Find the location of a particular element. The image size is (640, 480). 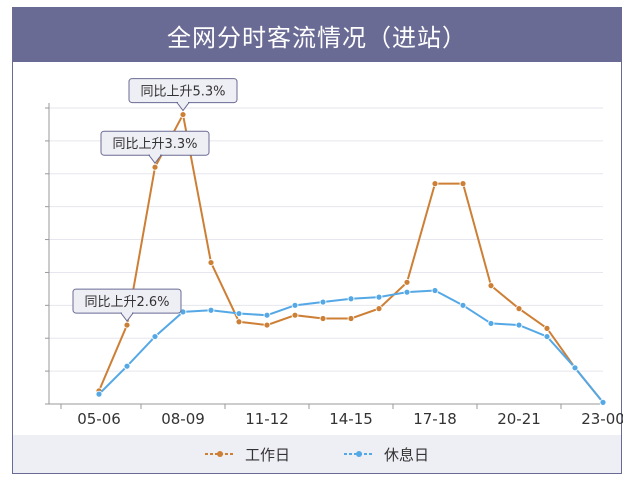

x-tick-label: 17-18 is located at coordinates (435, 419).